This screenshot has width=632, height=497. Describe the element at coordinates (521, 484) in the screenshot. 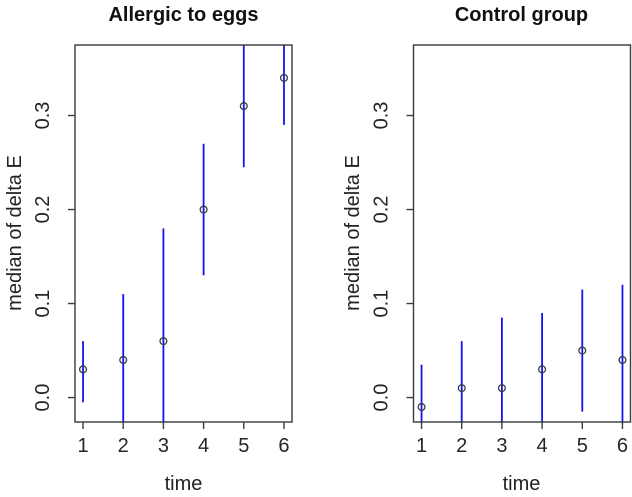

I see `x-axis-label-right: time` at that location.